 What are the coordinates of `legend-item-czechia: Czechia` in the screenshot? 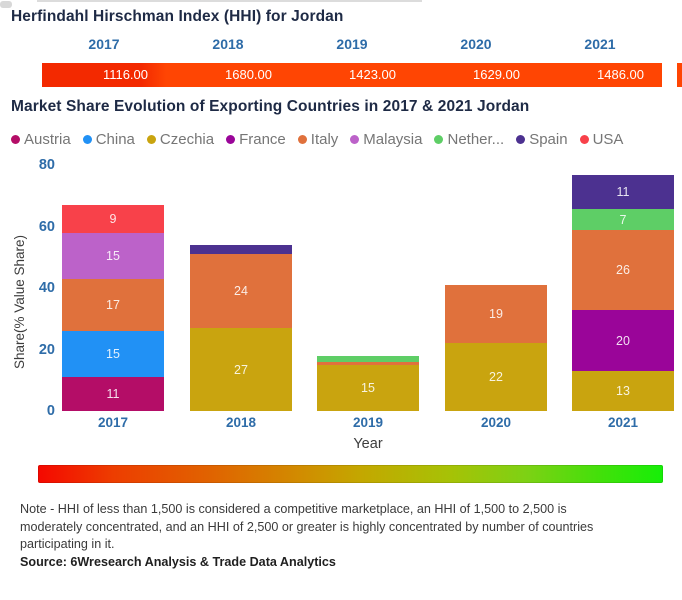 It's located at (180, 139).